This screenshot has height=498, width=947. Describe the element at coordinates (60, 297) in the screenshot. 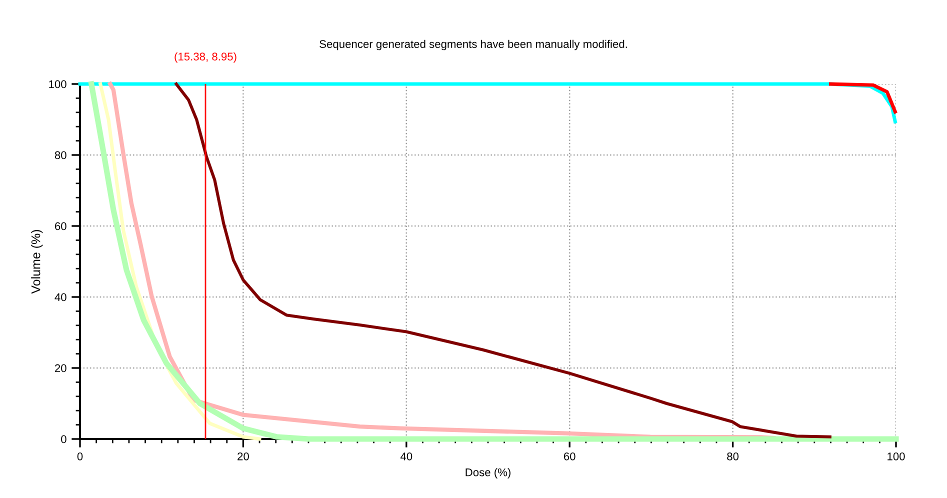

I see `y-tick-label: 40` at that location.